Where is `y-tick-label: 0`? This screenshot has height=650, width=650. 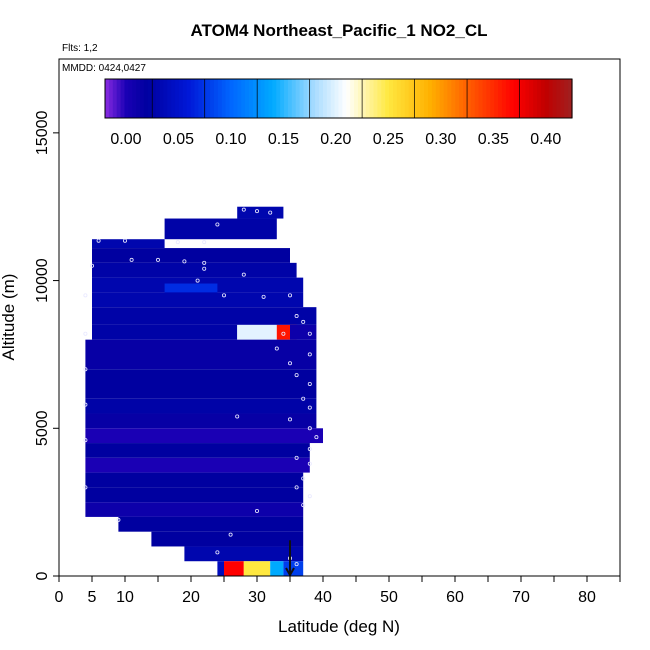
y-tick-label: 0 is located at coordinates (42, 575).